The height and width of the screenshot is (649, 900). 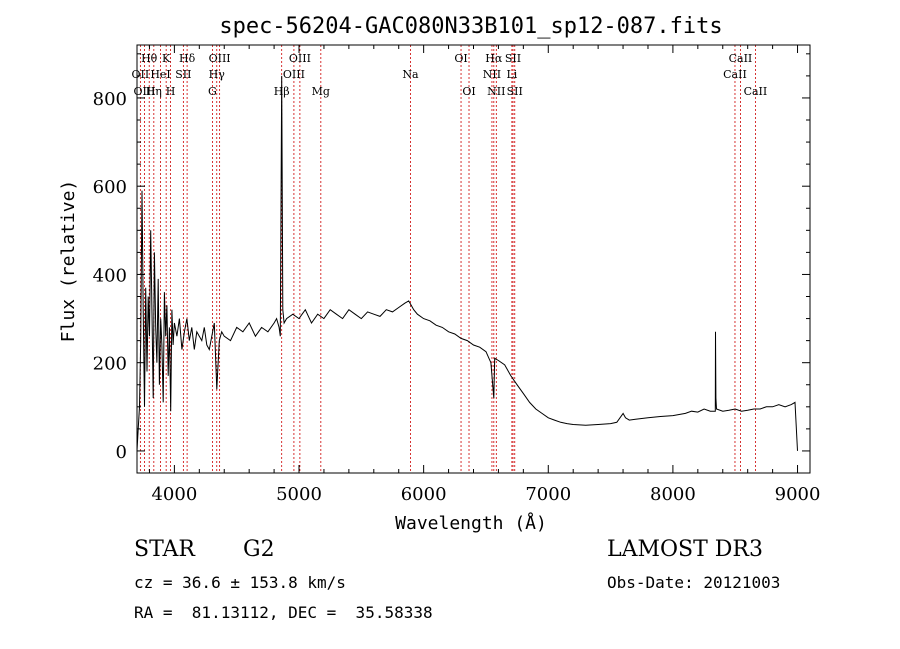 What do you see at coordinates (515, 91) in the screenshot?
I see `marker-label-24: SII` at bounding box center [515, 91].